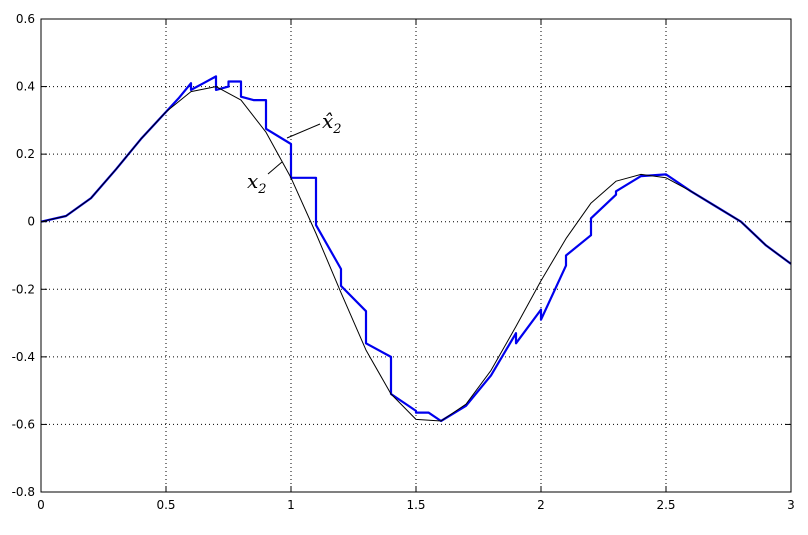  What do you see at coordinates (332, 123) in the screenshot?
I see `annotation-label-xhat2: x̂2` at bounding box center [332, 123].